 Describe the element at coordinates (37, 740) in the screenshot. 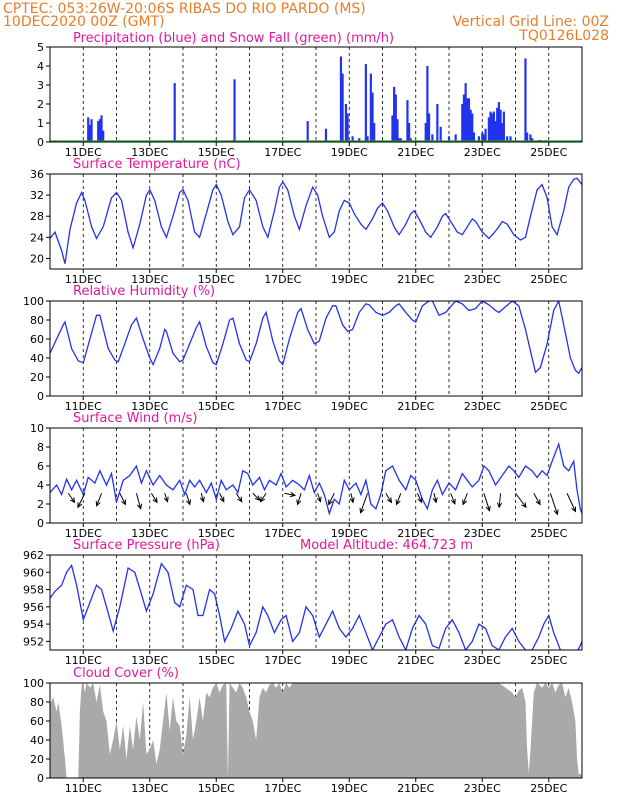

I see `cloud-ytick-label: 40` at that location.